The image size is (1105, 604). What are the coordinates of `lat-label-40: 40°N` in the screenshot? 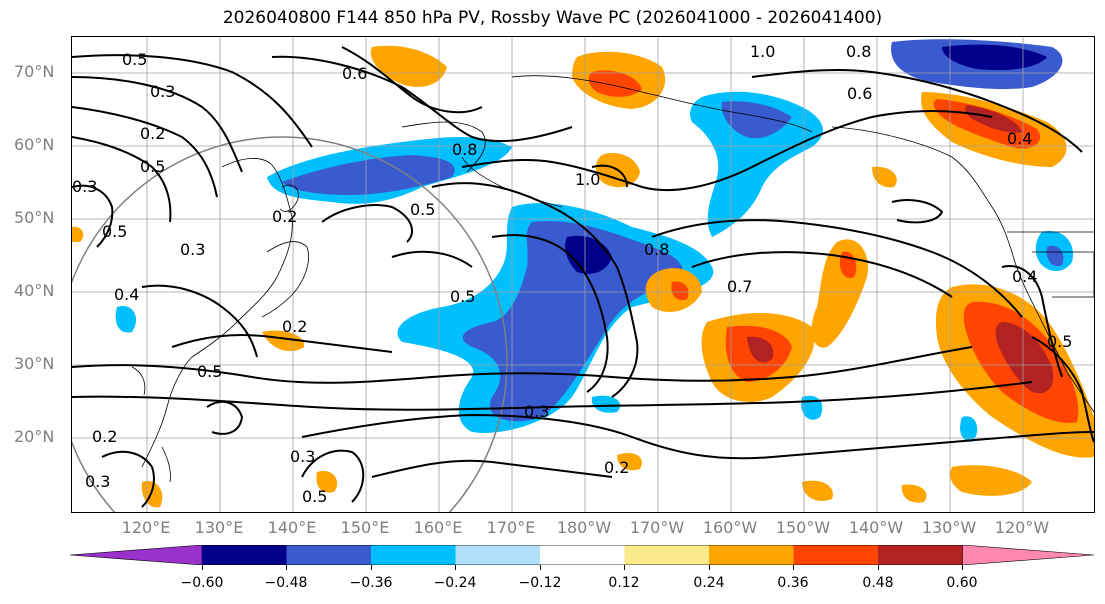 It's located at (34, 290).